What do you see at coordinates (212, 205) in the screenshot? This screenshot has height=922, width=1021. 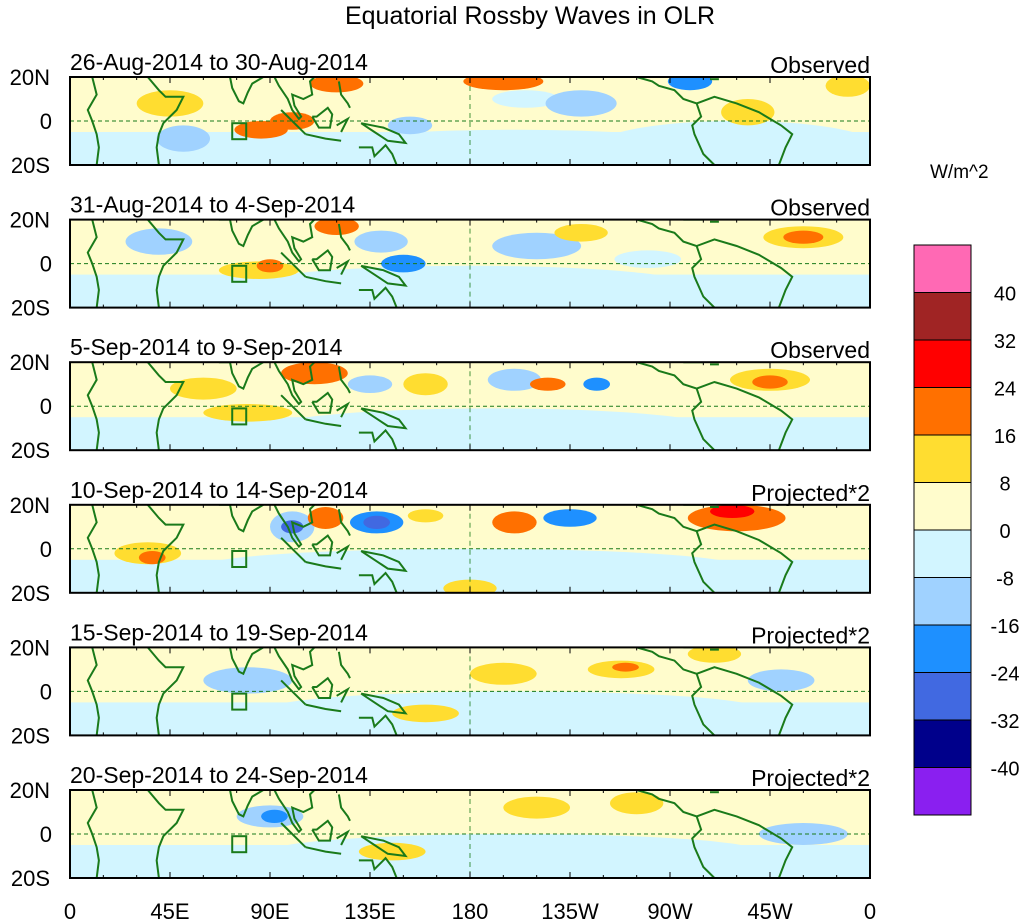 I see `panel-dates: 31-Aug-2014 to 4-Sep-2014` at bounding box center [212, 205].